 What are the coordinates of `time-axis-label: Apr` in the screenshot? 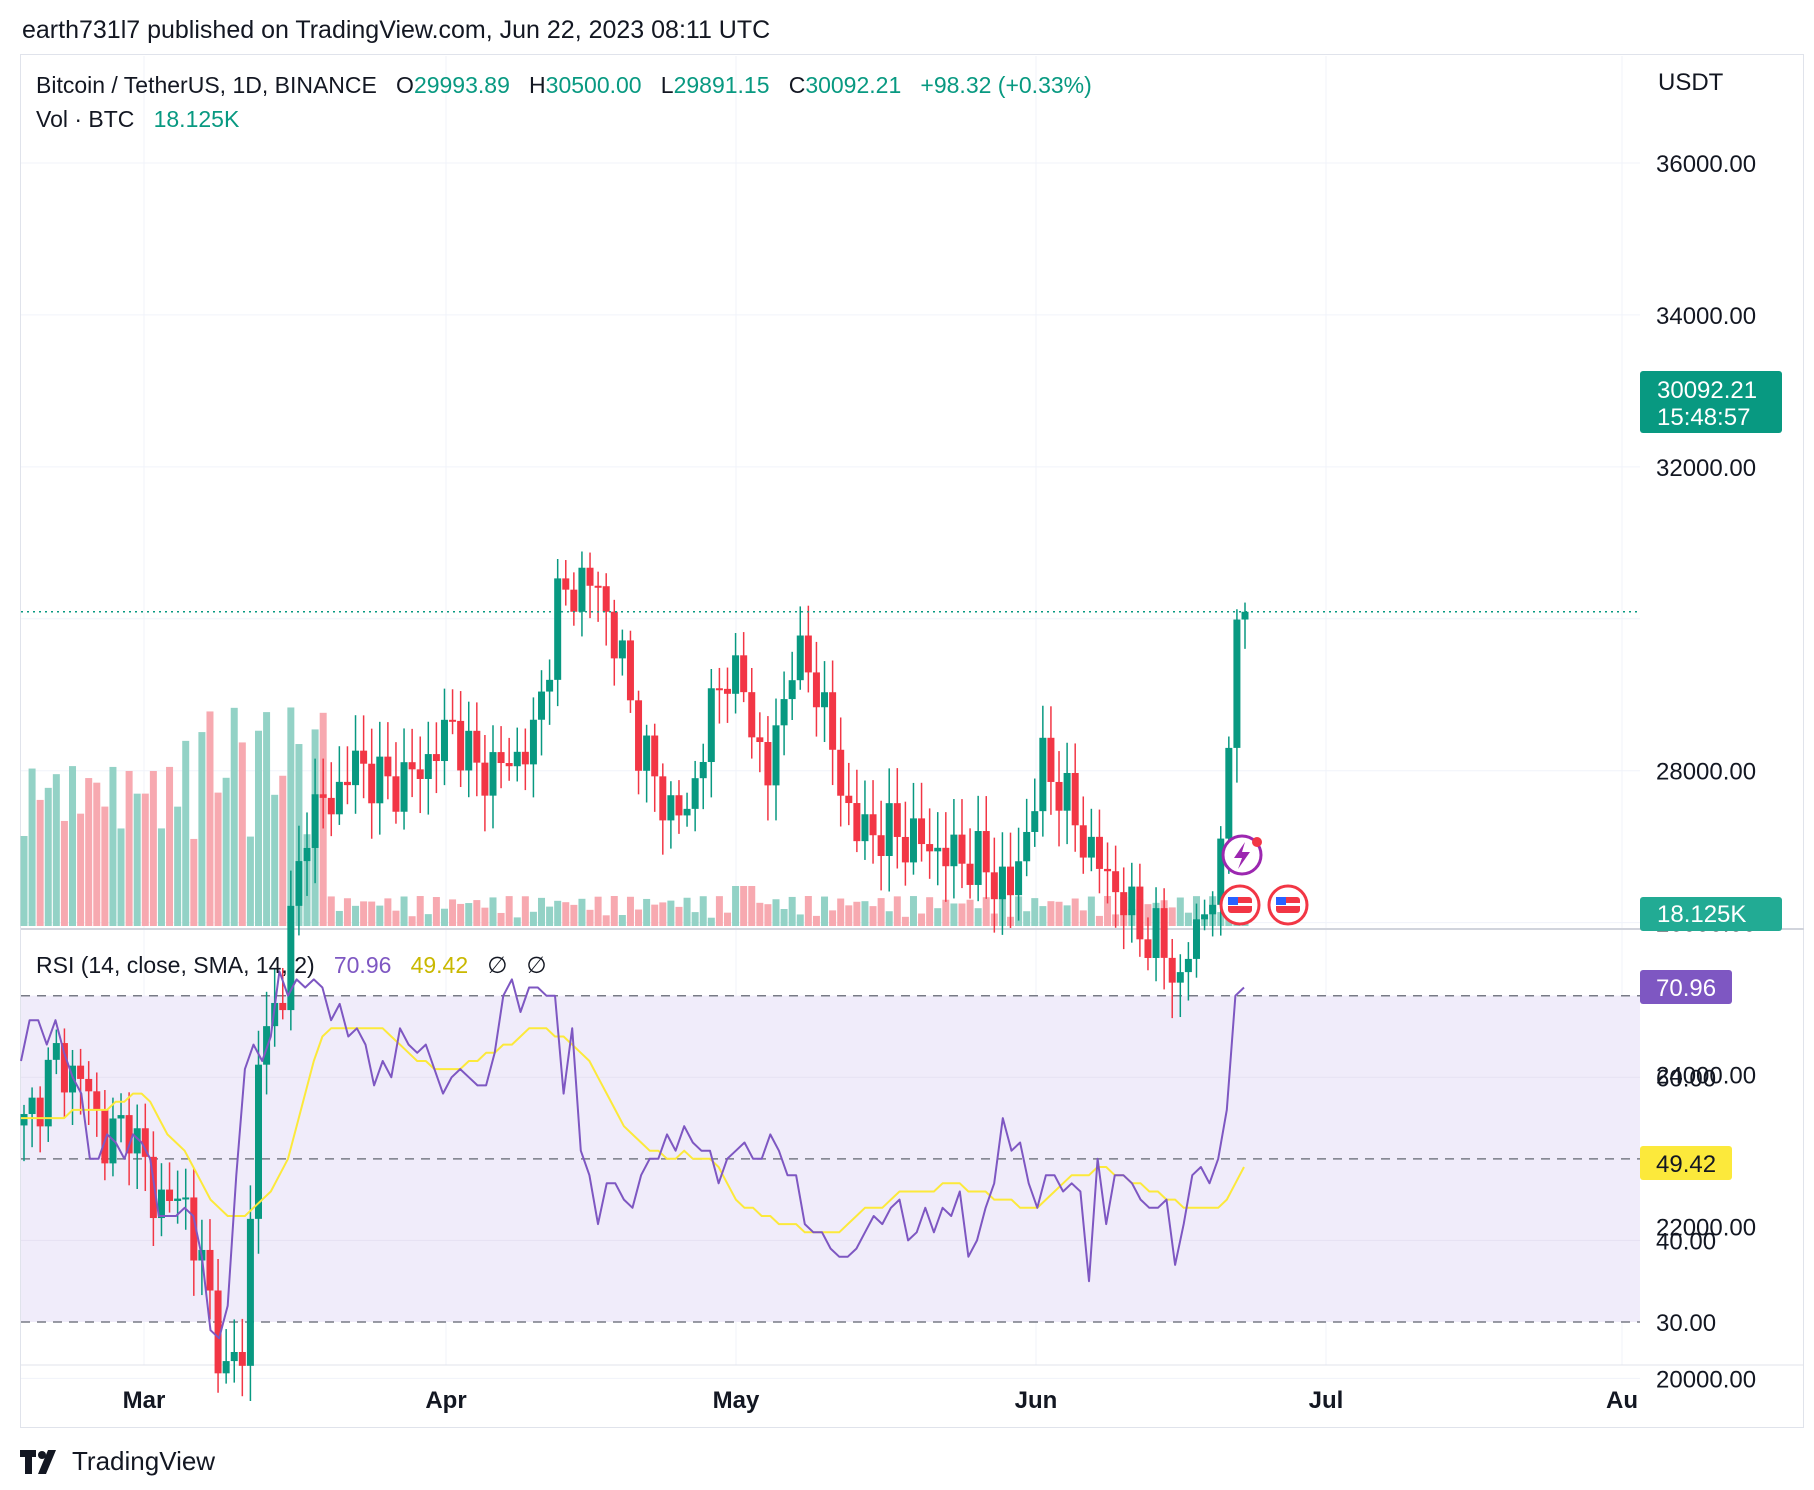 It's located at (445, 1400).